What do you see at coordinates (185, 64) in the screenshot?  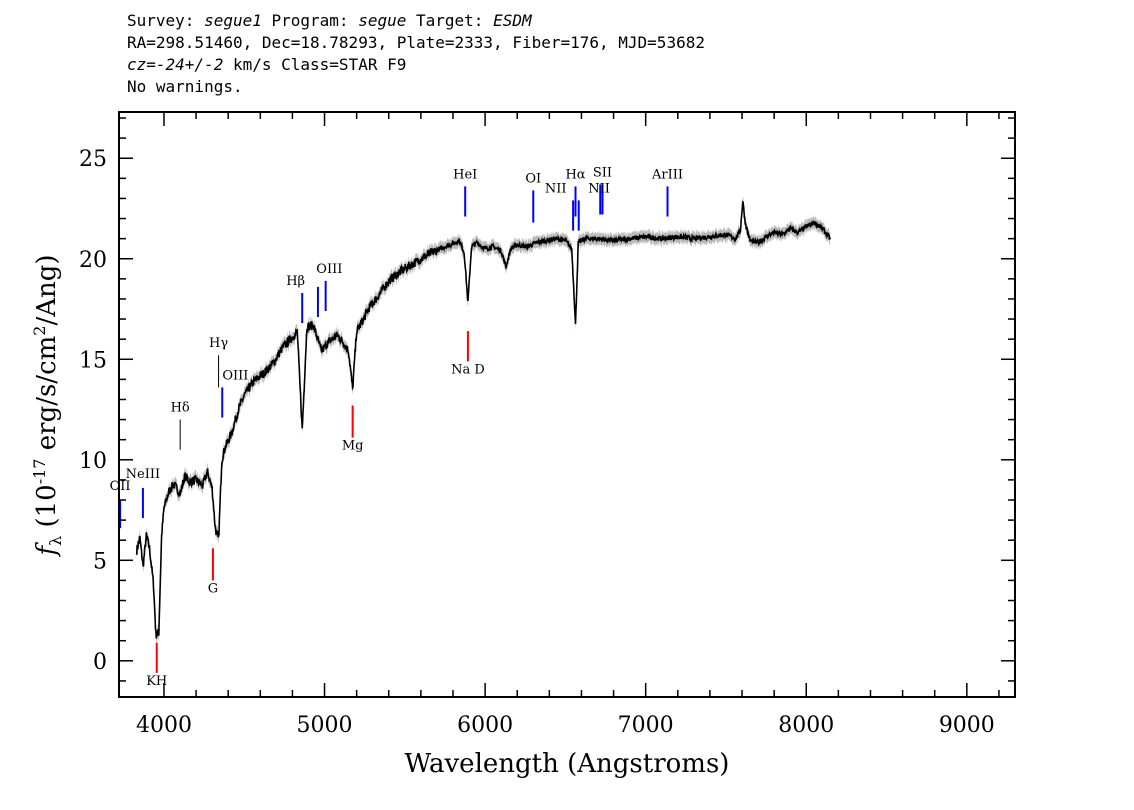 I see `cz-value: =-24+/-2` at bounding box center [185, 64].